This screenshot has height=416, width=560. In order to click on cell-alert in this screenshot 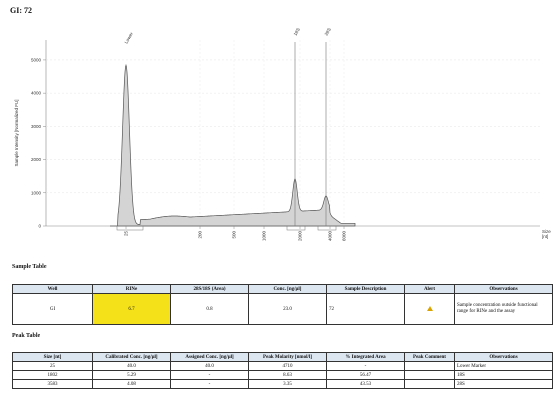, I will do `click(429, 309)`.